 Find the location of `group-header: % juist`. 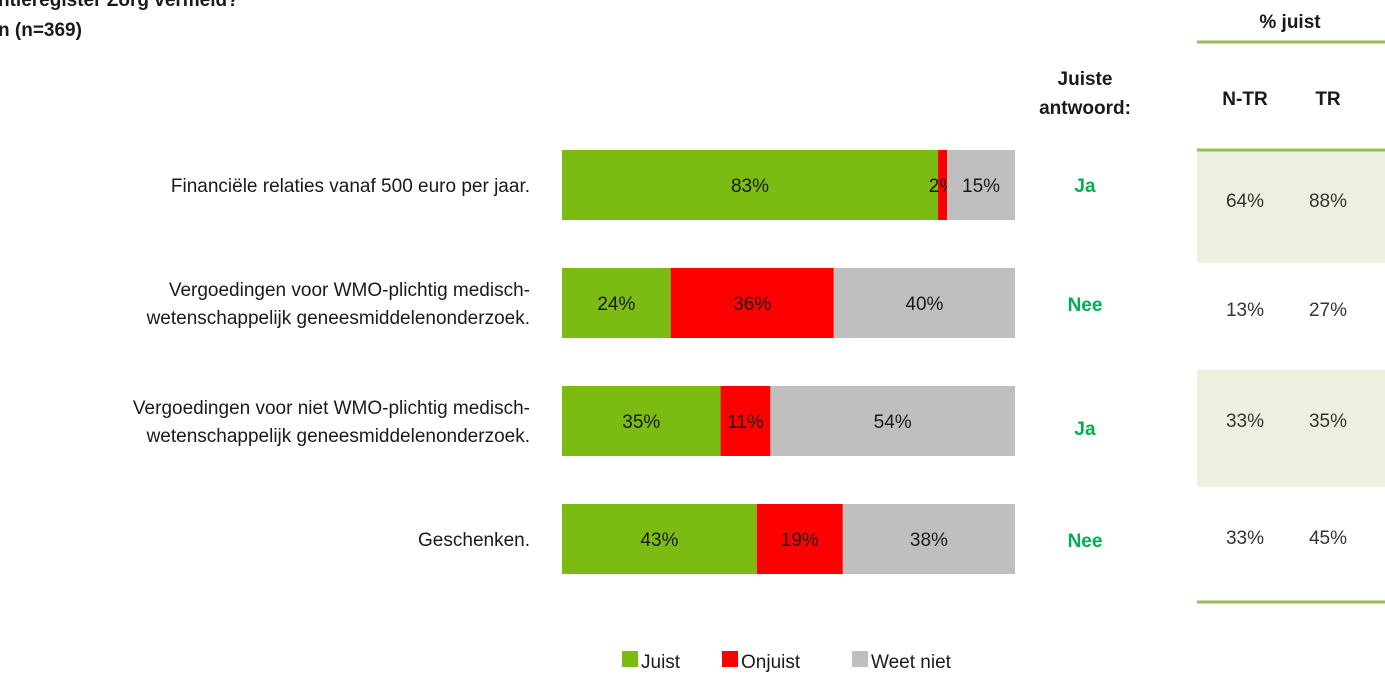

group-header: % juist is located at coordinates (1290, 22).